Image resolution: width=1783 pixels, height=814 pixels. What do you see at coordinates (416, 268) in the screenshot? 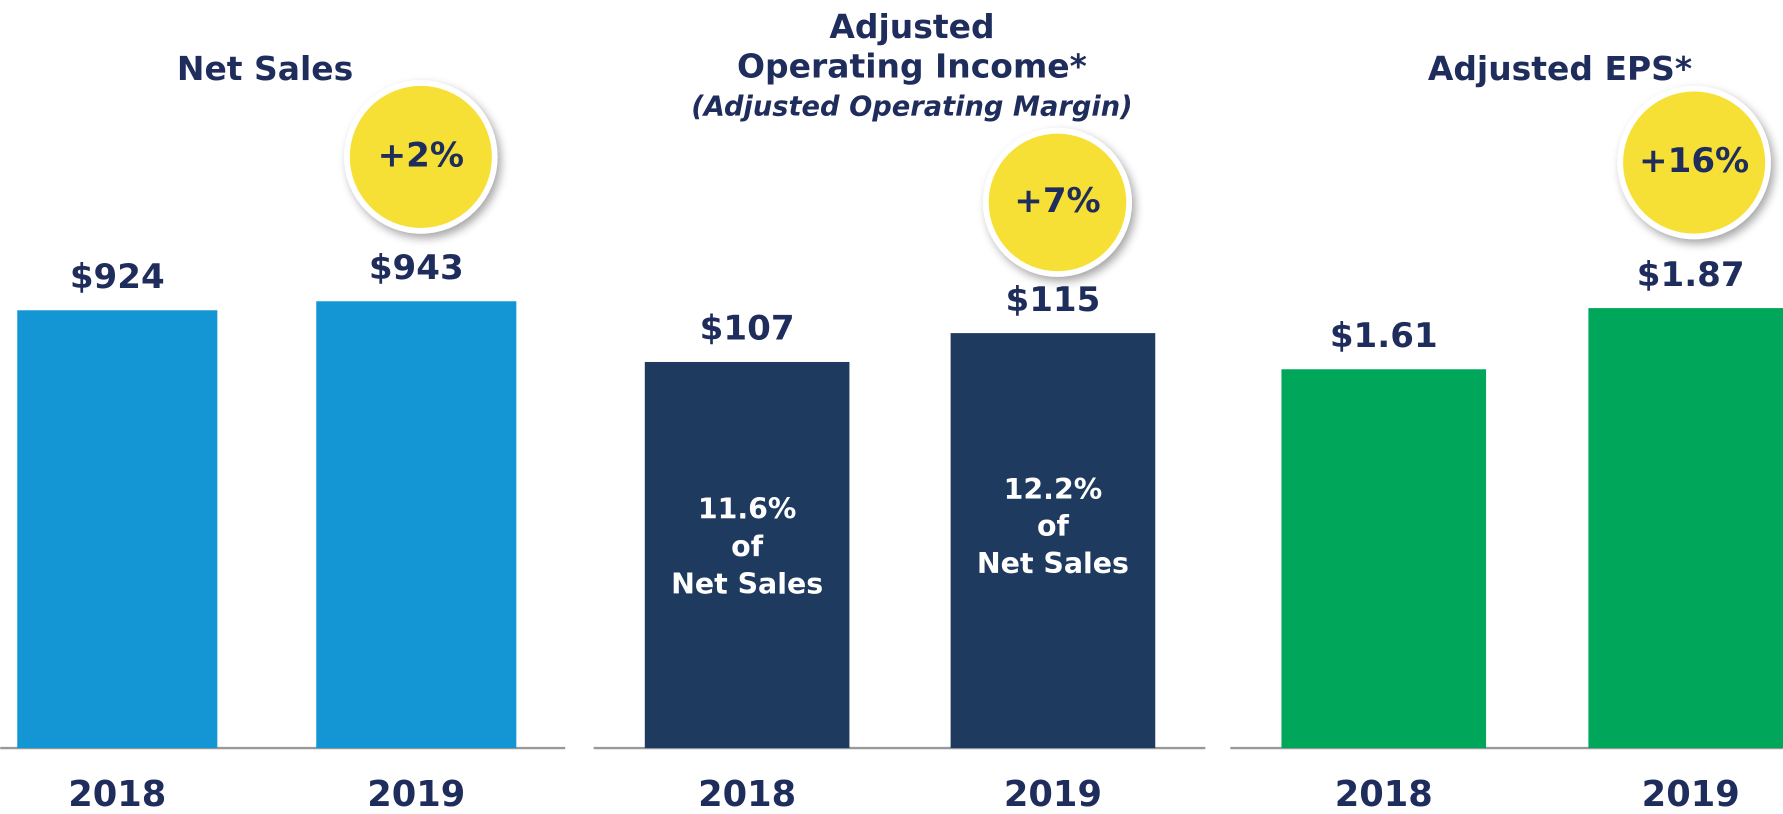
I see `value-label: $943` at bounding box center [416, 268].